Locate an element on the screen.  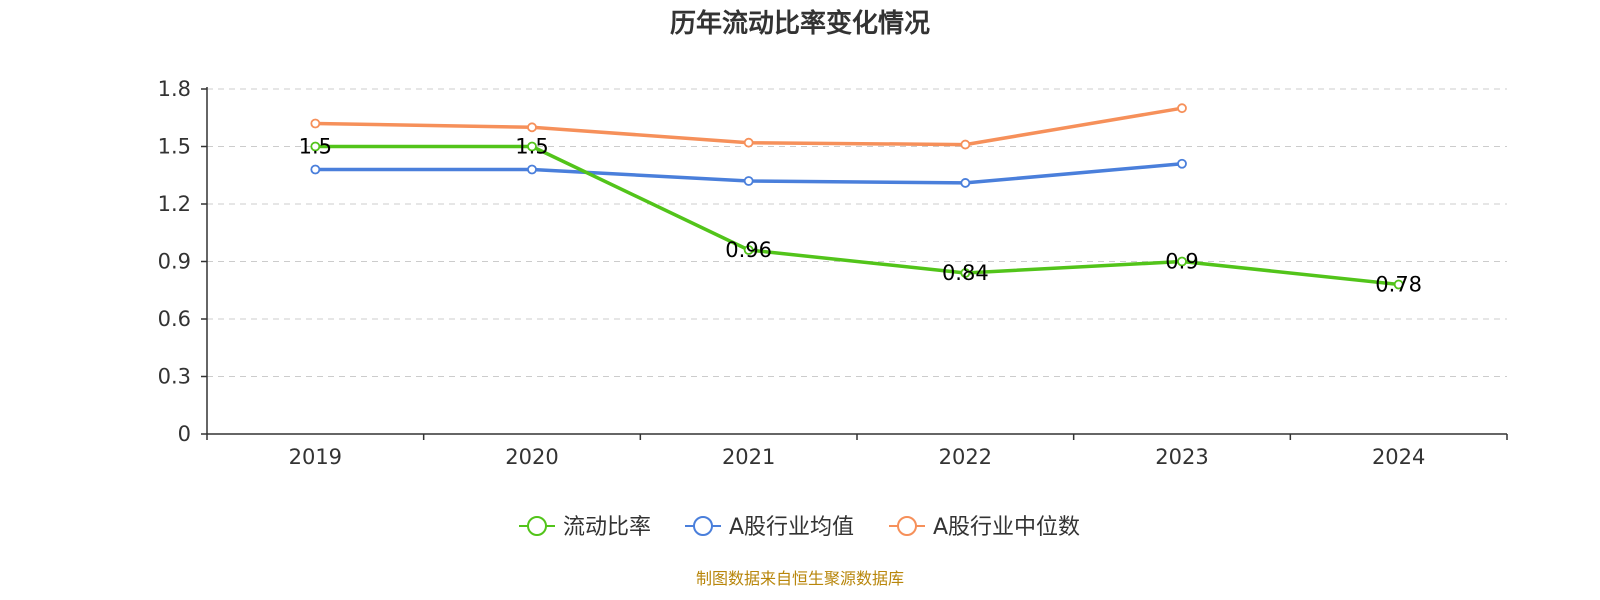
data-label: 0.84 is located at coordinates (965, 273).